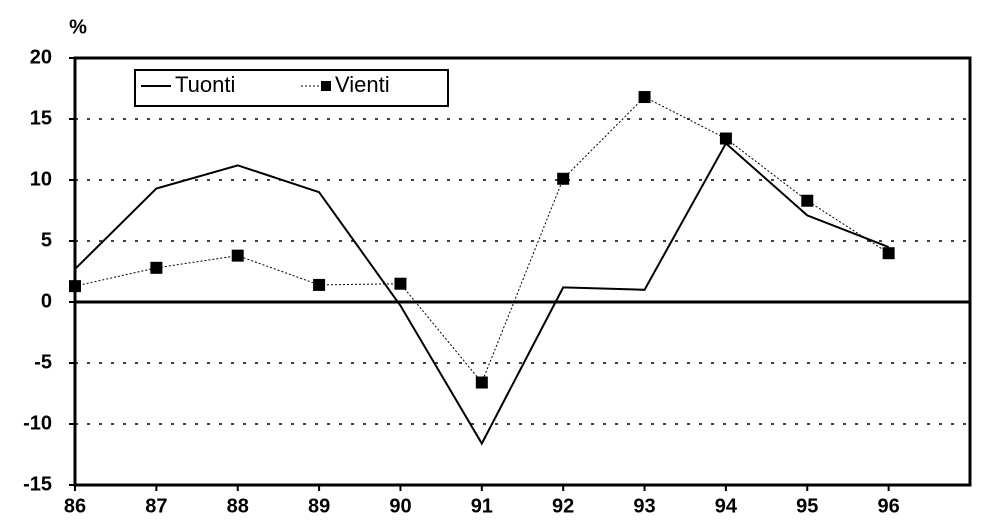  What do you see at coordinates (205, 84) in the screenshot?
I see `legend-label: Tuonti` at bounding box center [205, 84].